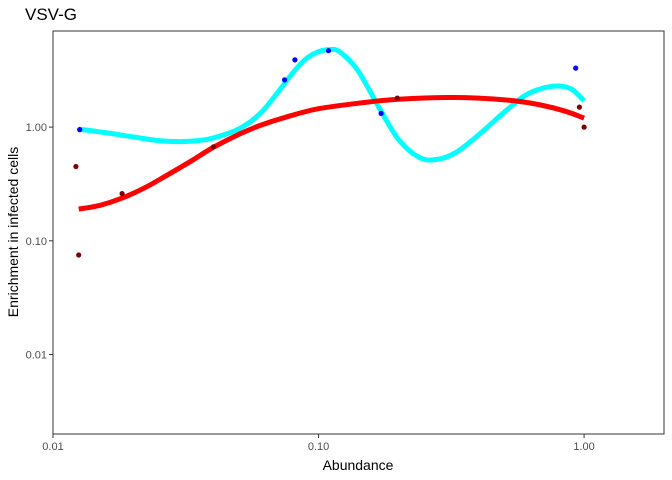  I want to click on y-tick-label-1: 0.10, so click(36, 242).